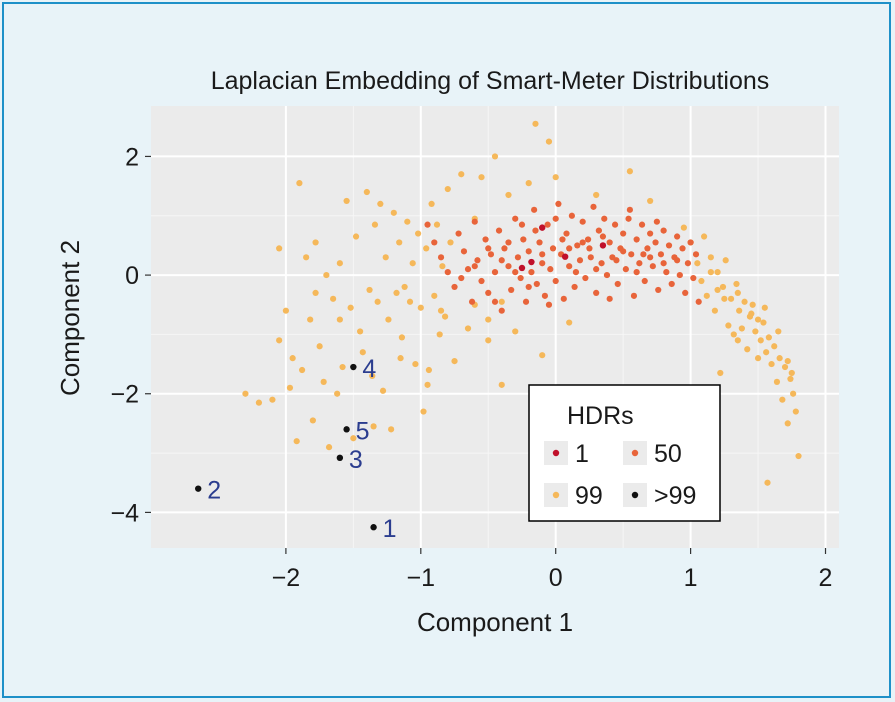  What do you see at coordinates (668, 454) in the screenshot?
I see `legend-label: 50` at bounding box center [668, 454].